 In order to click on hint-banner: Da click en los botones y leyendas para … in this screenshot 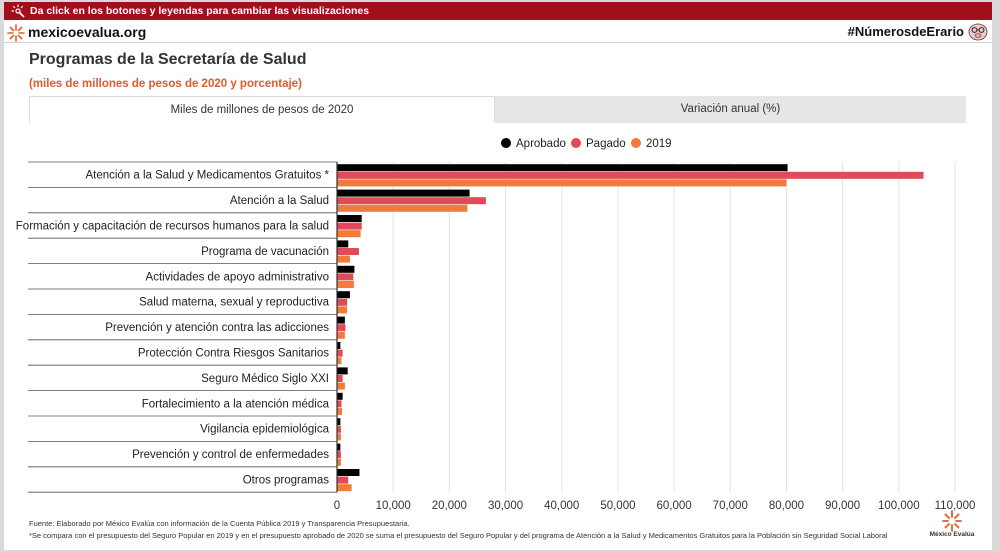, I will do `click(498, 11)`.